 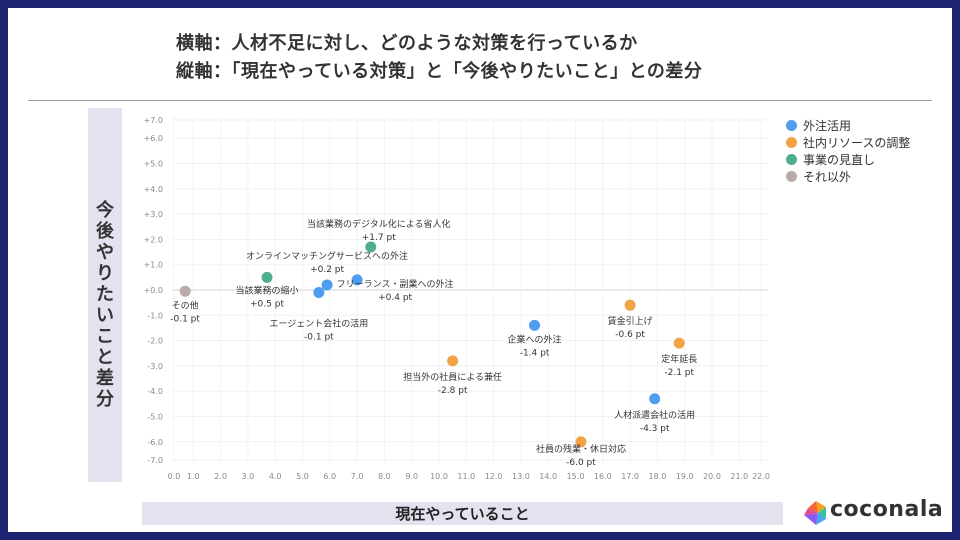 What do you see at coordinates (155, 315) in the screenshot?
I see `y-tick-label: -1.0` at bounding box center [155, 315].